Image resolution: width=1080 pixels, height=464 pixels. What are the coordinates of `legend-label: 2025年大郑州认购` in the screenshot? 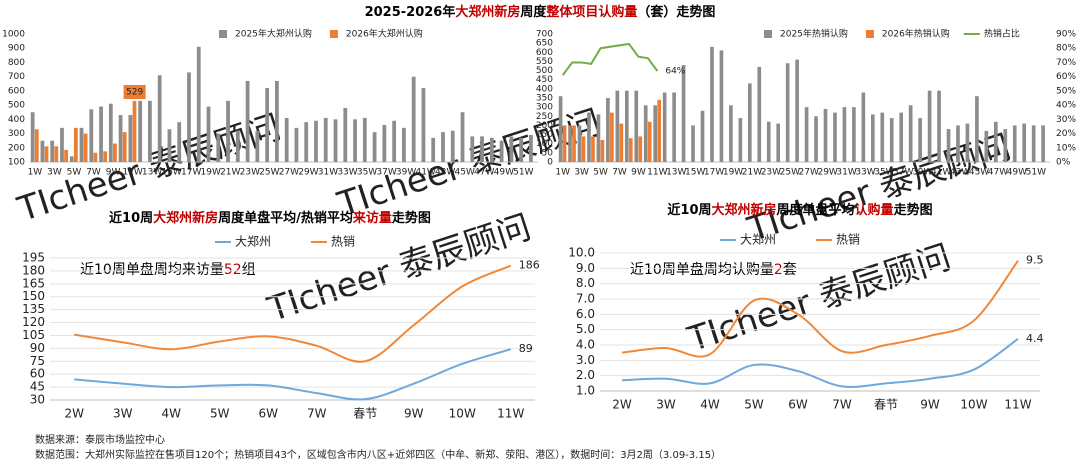 It's located at (273, 34).